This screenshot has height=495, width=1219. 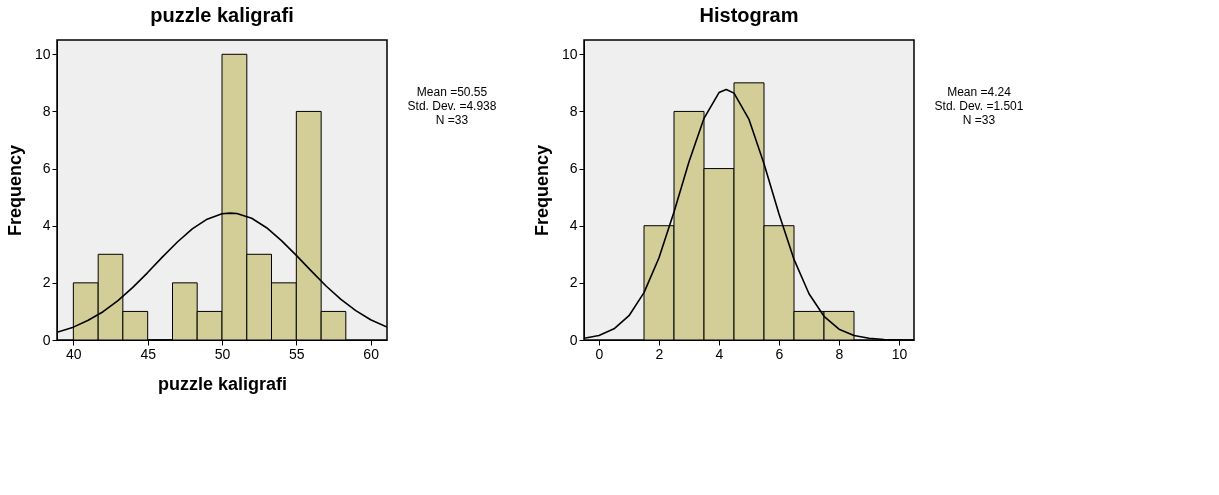 I want to click on x-tick-label: 50, so click(x=222, y=353).